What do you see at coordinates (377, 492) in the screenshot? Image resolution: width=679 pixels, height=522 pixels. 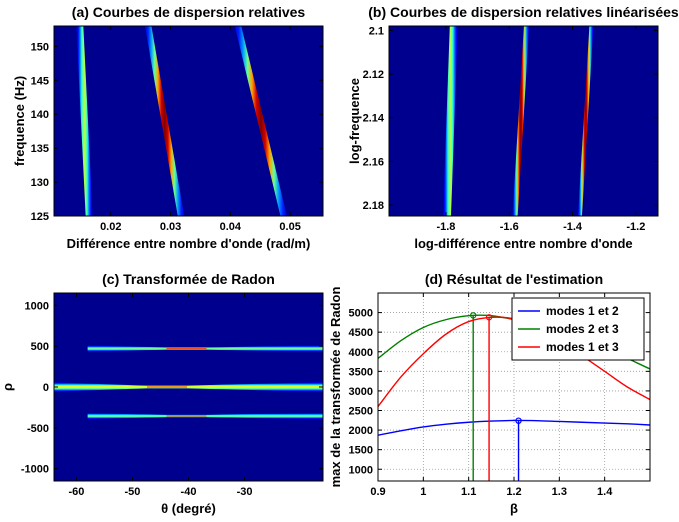 I see `panel-d-xtick-label: 0.9` at bounding box center [377, 492].